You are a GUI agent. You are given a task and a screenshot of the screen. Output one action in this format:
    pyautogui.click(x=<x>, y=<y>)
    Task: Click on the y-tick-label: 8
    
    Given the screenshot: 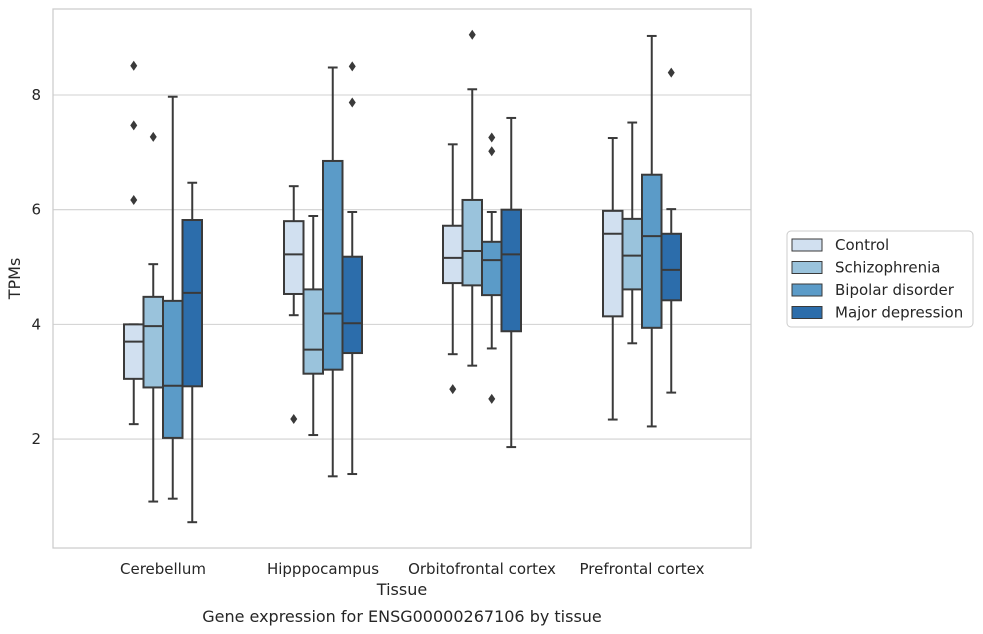 What is the action you would take?
    pyautogui.click(x=36, y=95)
    